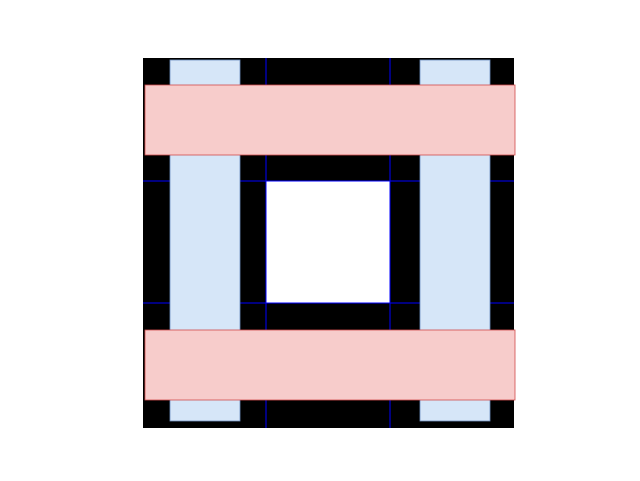 This screenshot has height=481, width=640. What do you see at coordinates (330, 365) in the screenshot?
I see `bottom-horizontal-strip` at bounding box center [330, 365].